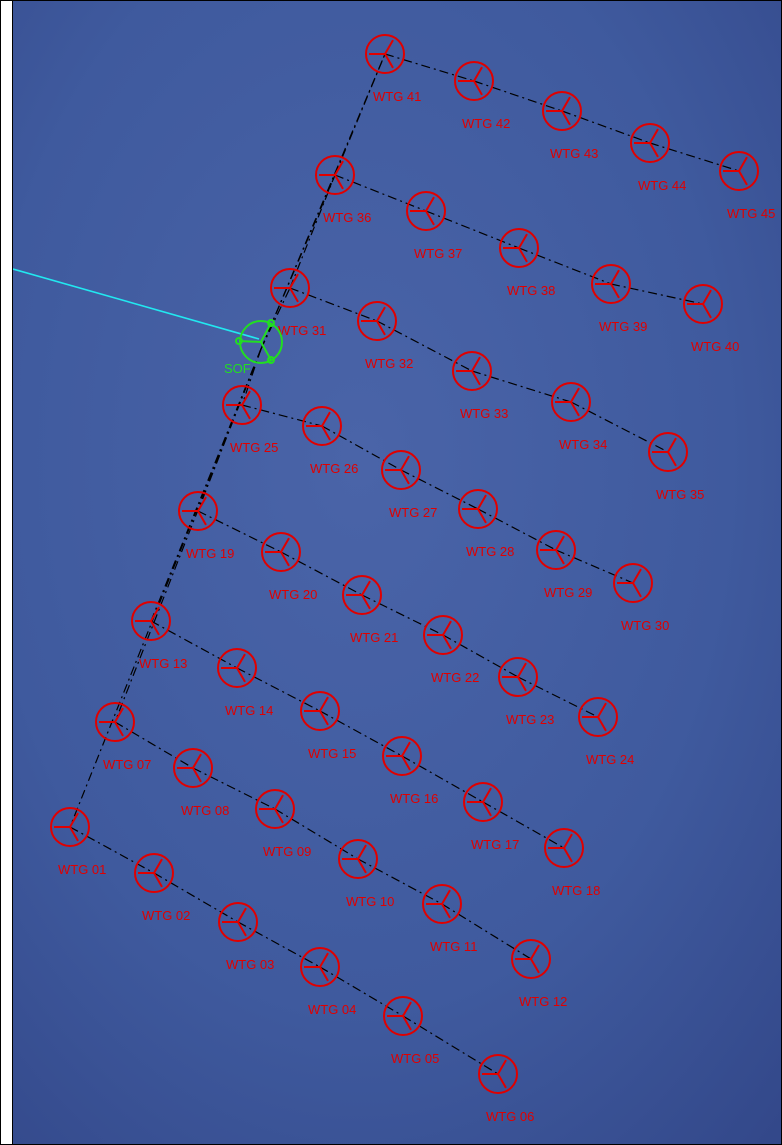 The image size is (782, 1145). I want to click on turbine-label: WTG 41, so click(397, 96).